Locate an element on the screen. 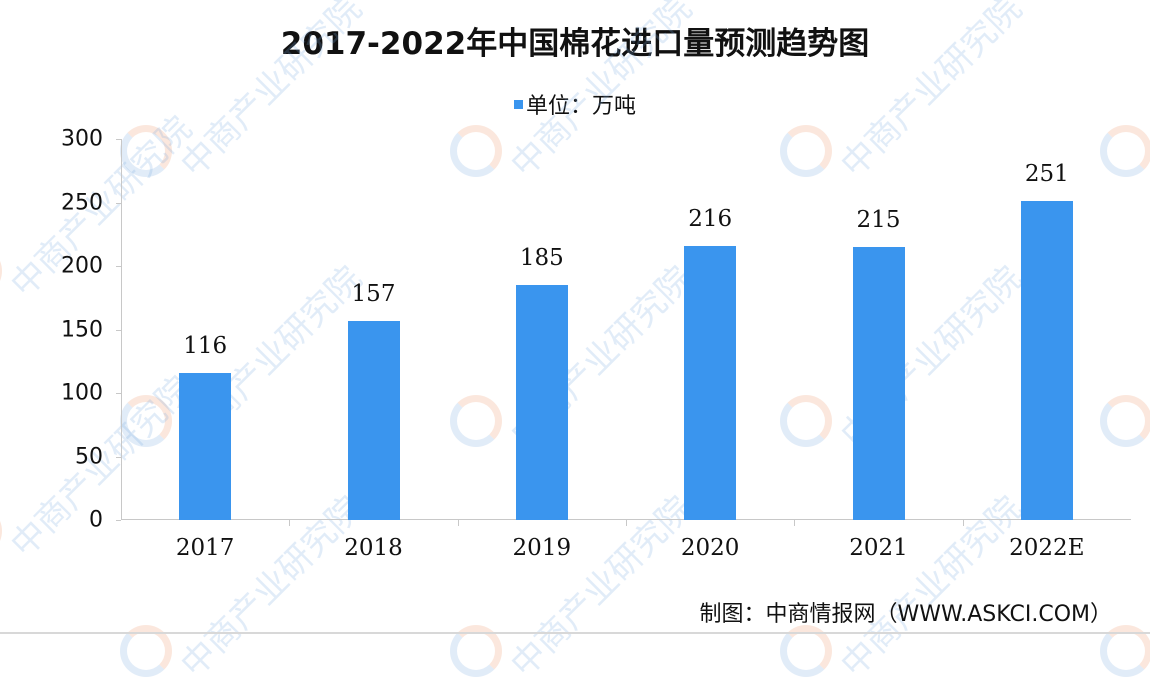 Image resolution: width=1150 pixels, height=686 pixels. data-label: 215 is located at coordinates (878, 219).